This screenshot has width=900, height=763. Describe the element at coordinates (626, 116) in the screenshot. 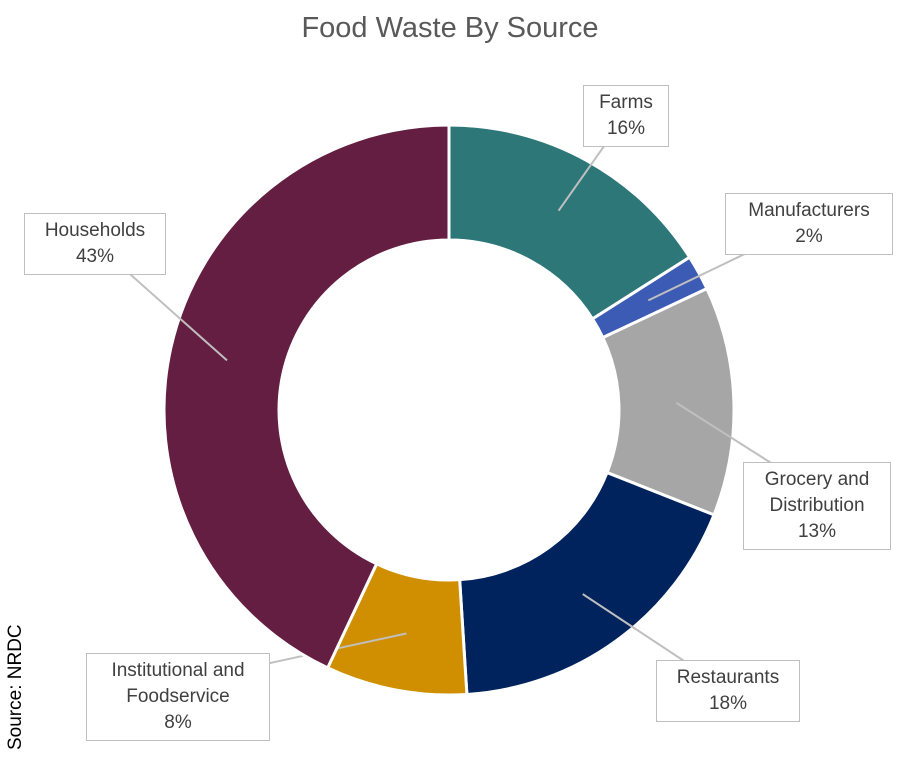

I see `data-label: Farms 16%` at that location.